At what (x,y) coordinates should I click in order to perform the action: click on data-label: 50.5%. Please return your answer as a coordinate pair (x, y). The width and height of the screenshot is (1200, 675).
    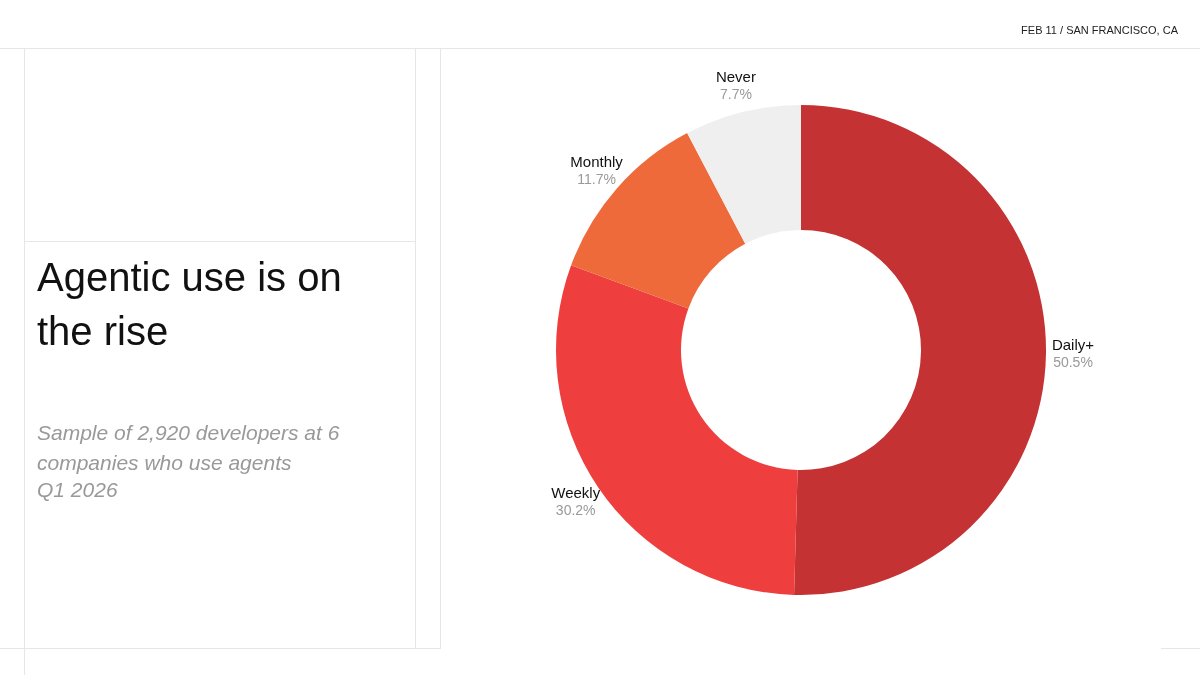
    Looking at the image, I should click on (1073, 361).